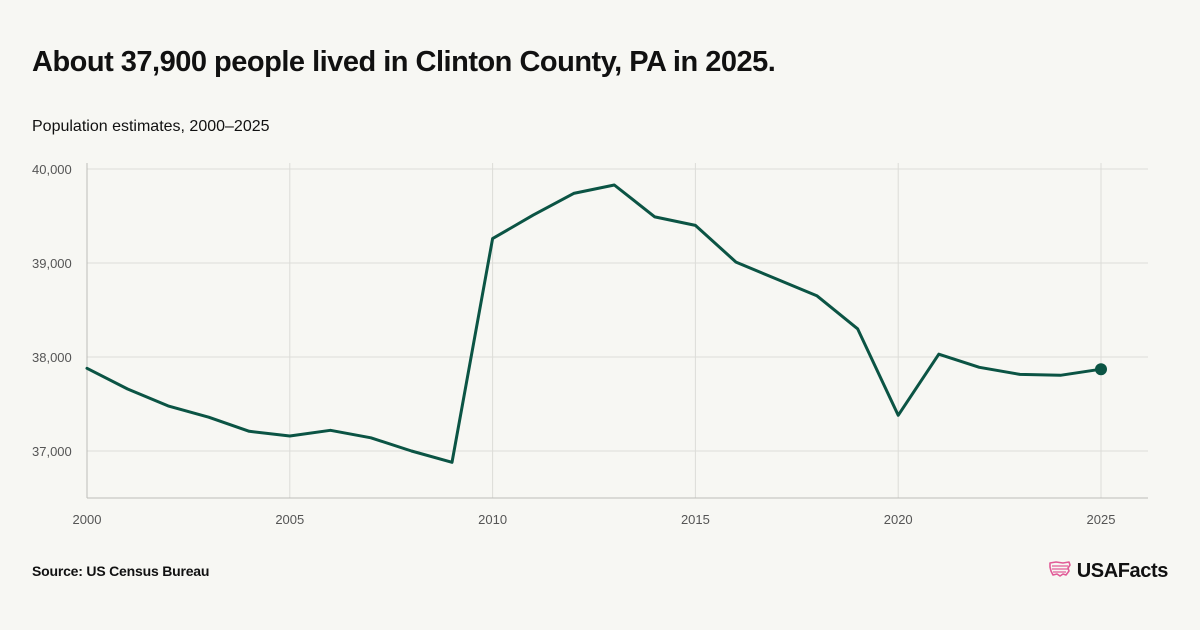 The height and width of the screenshot is (630, 1200). Describe the element at coordinates (52, 451) in the screenshot. I see `y-tick-label: 37,000` at that location.